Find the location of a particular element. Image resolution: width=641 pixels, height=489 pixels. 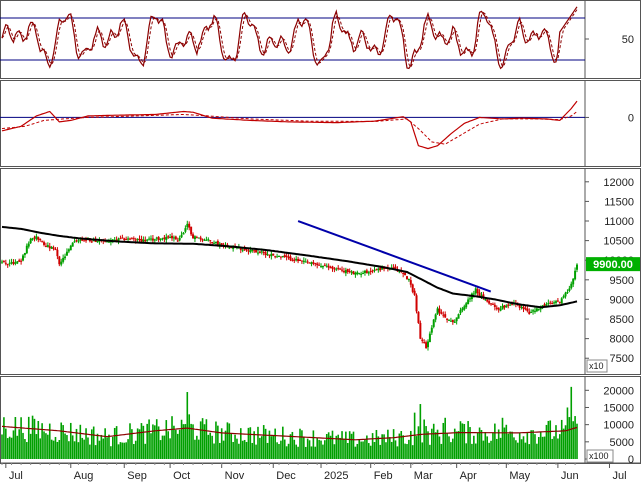

price-unit-label: x10 is located at coordinates (596, 366).